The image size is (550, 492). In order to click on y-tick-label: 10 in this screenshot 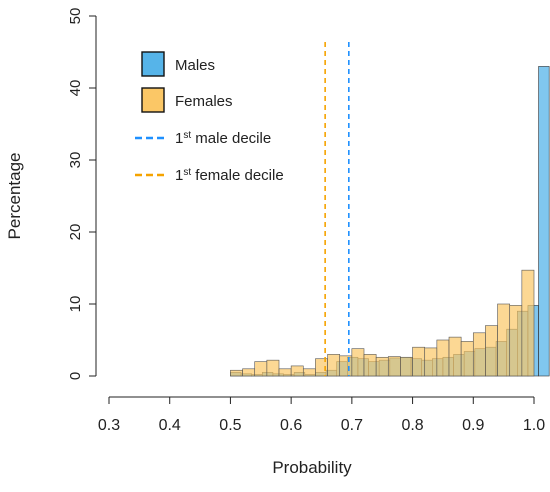, I will do `click(75, 304)`.